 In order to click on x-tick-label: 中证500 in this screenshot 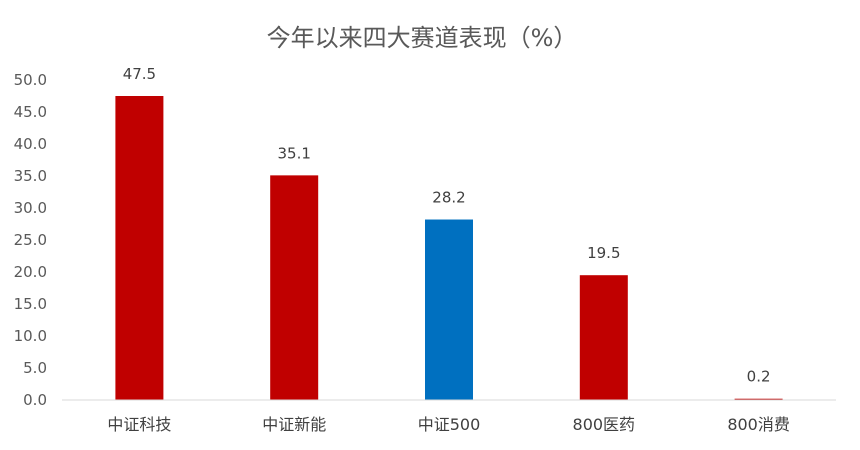, I will do `click(449, 424)`.